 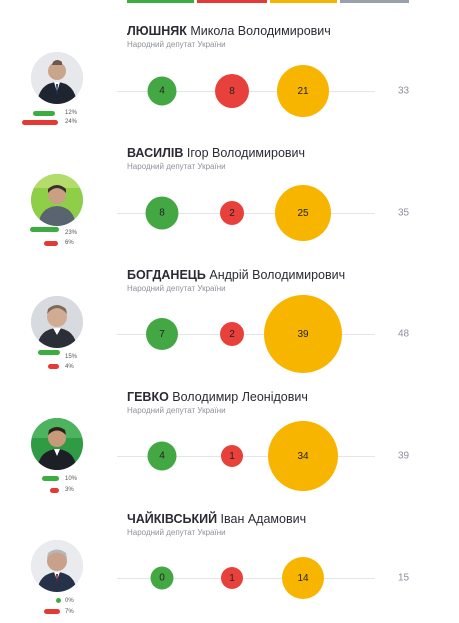 I want to click on category-red-bar, so click(x=232, y=1).